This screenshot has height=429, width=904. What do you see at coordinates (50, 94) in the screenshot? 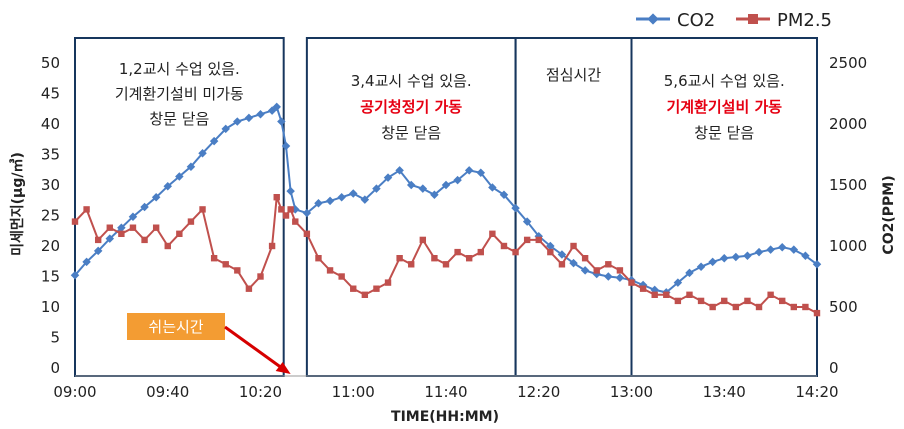
I see `y-left-tick-label: 45` at bounding box center [50, 94].